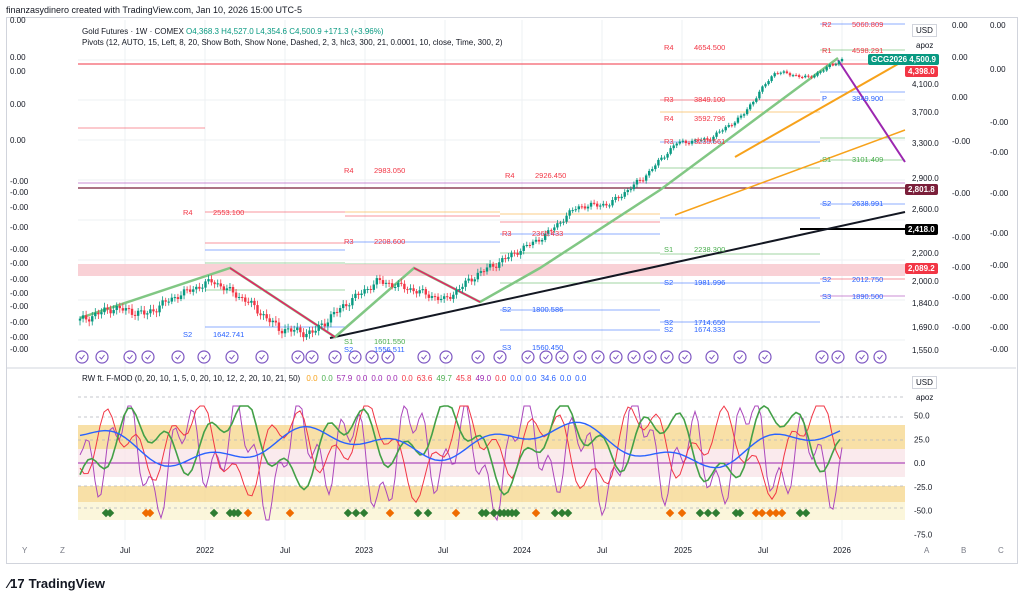 The height and width of the screenshot is (603, 1024). What do you see at coordinates (709, 47) in the screenshot?
I see `pivot-value-label: 4654.500` at bounding box center [709, 47].